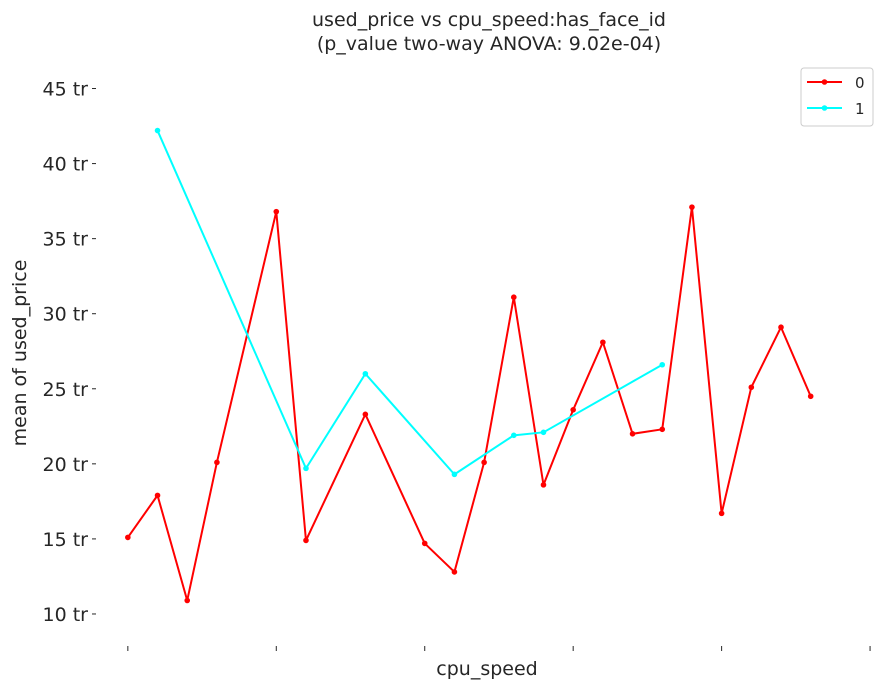  What do you see at coordinates (489, 44) in the screenshot?
I see `chart-subtitle: (p_value two-way ANOVA: 9.02e-04)` at bounding box center [489, 44].